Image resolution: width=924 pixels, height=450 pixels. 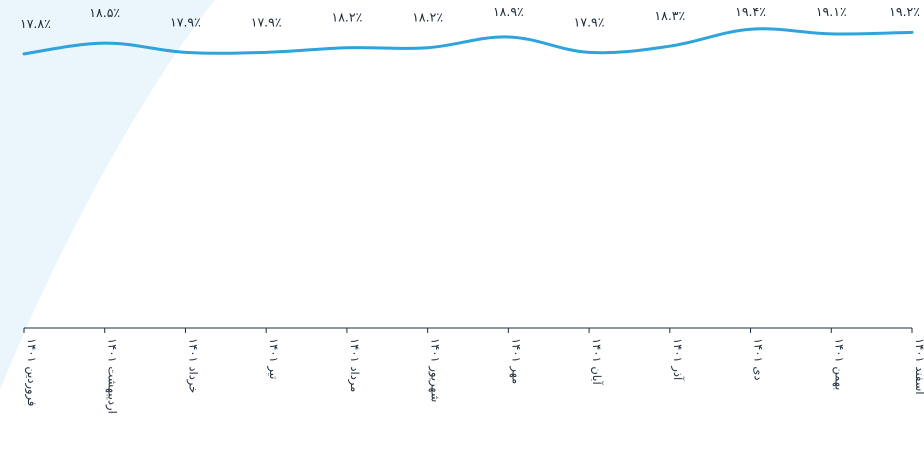 What do you see at coordinates (677, 359) in the screenshot?
I see `x-tick-label: آذر ۱۴۰۱` at bounding box center [677, 359].